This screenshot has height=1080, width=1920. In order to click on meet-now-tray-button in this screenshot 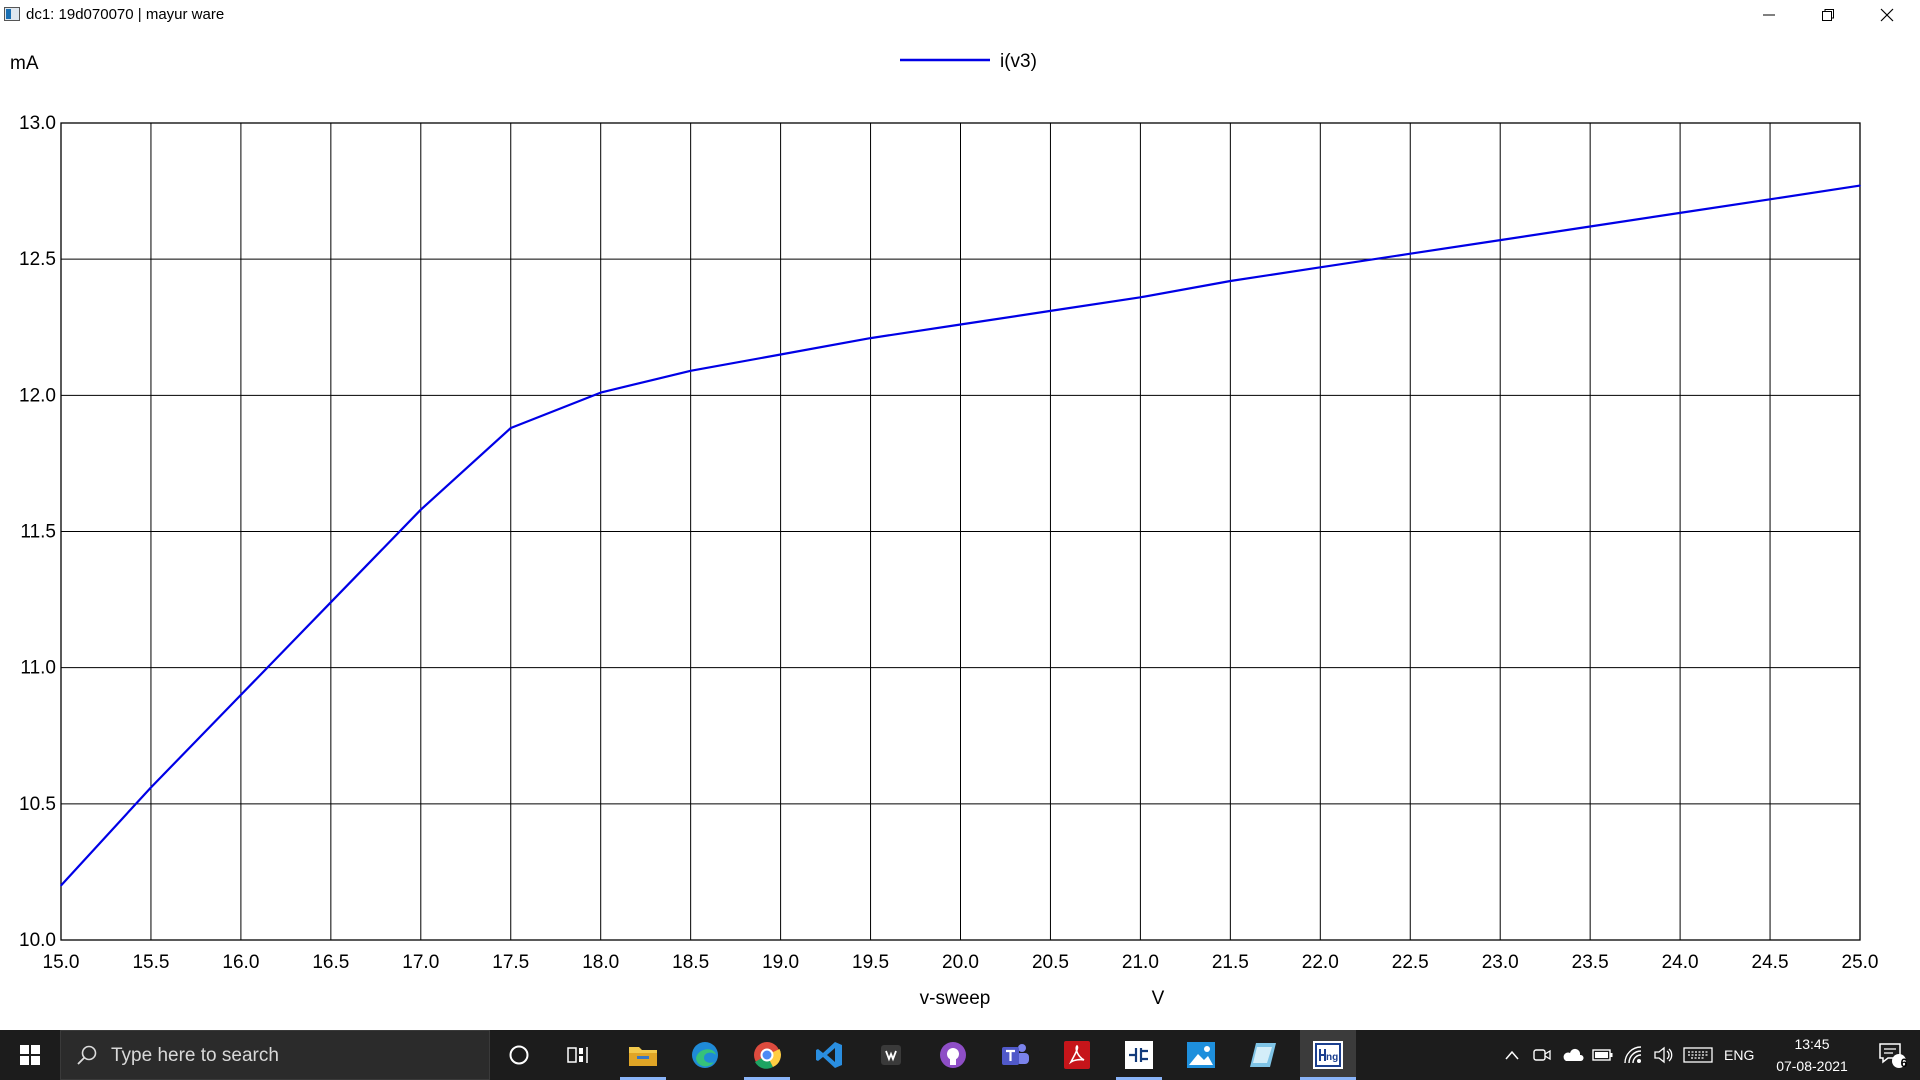, I will do `click(1542, 1055)`.